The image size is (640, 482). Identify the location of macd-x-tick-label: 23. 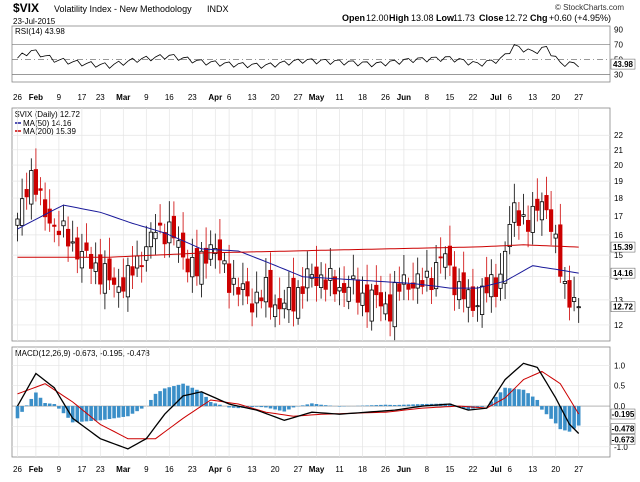
(192, 469).